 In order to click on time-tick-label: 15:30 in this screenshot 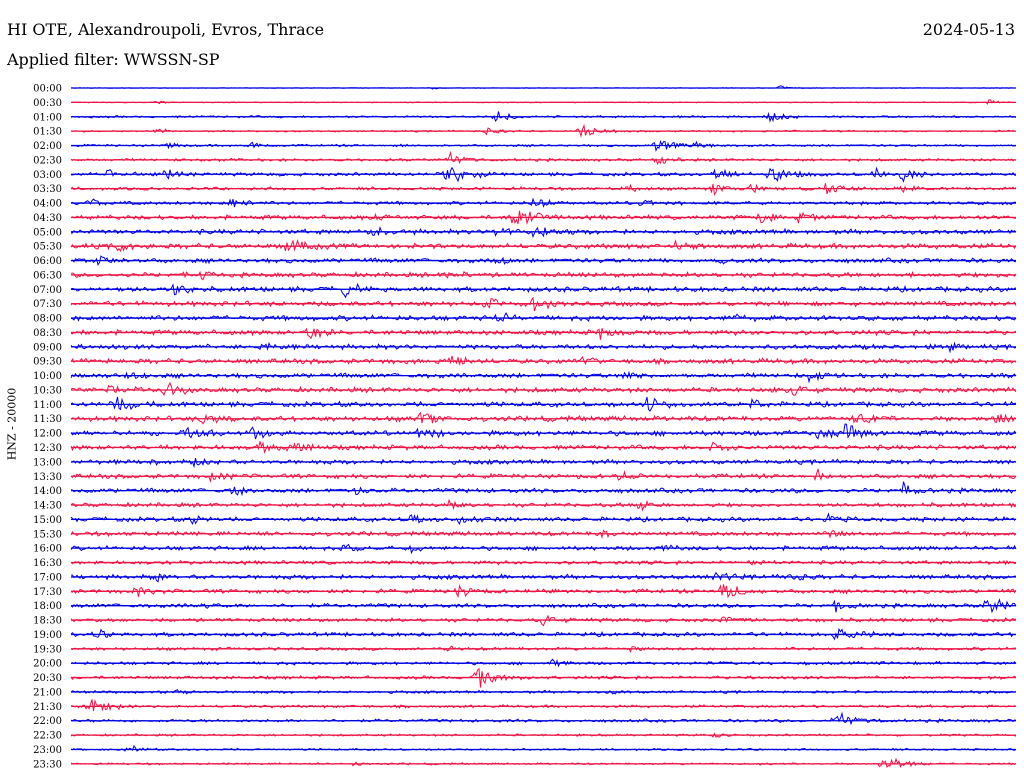, I will do `click(47, 534)`.